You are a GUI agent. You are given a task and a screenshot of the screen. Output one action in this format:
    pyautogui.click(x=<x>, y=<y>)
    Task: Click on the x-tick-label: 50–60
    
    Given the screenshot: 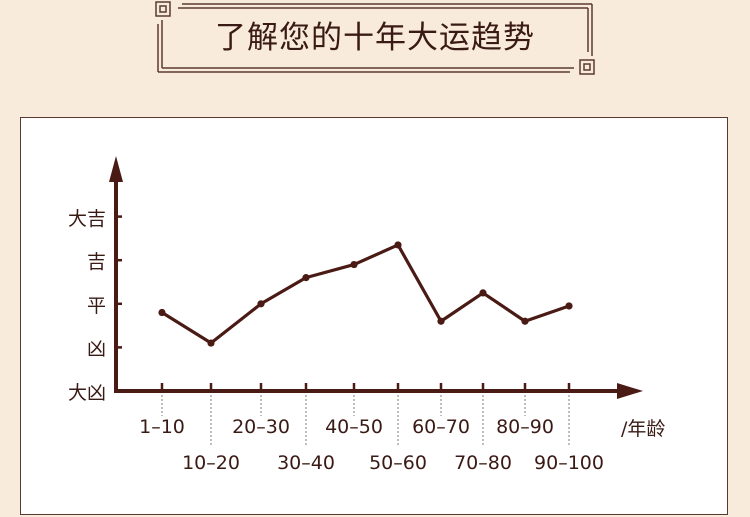 What is the action you would take?
    pyautogui.click(x=398, y=463)
    